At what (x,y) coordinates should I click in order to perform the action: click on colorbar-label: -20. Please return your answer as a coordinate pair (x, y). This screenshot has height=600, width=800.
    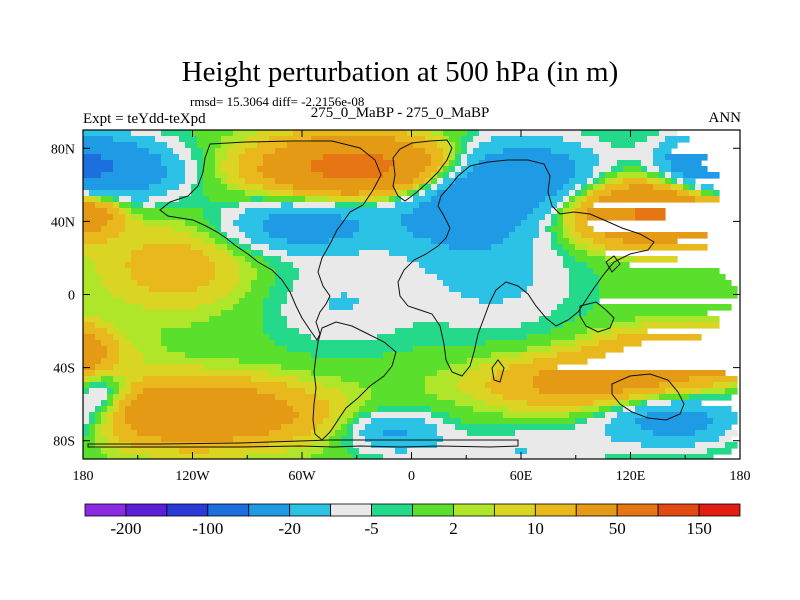
    Looking at the image, I should click on (289, 528).